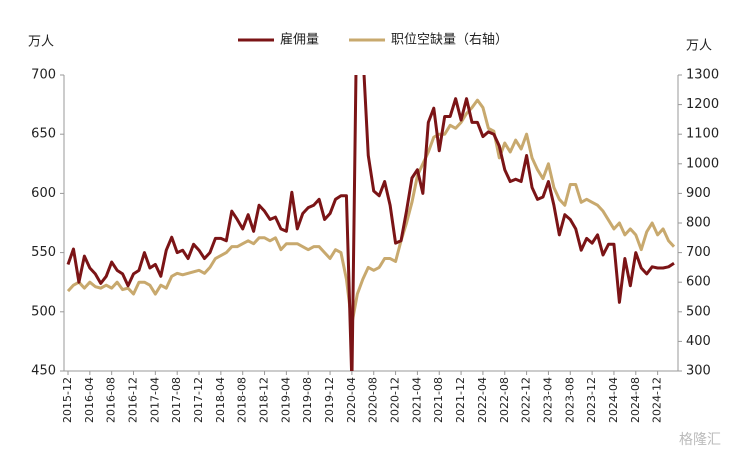 The height and width of the screenshot is (456, 741). Describe the element at coordinates (89, 400) in the screenshot. I see `x-tick-label: 2016-04` at that location.